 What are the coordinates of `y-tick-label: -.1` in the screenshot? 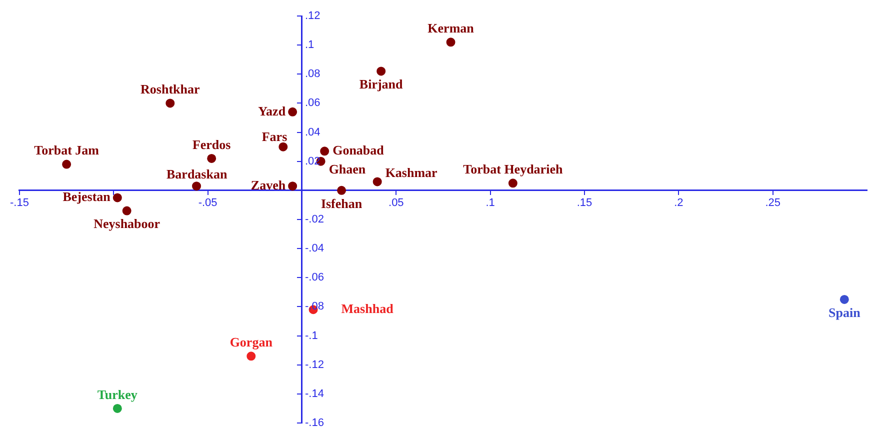 It's located at (311, 336).